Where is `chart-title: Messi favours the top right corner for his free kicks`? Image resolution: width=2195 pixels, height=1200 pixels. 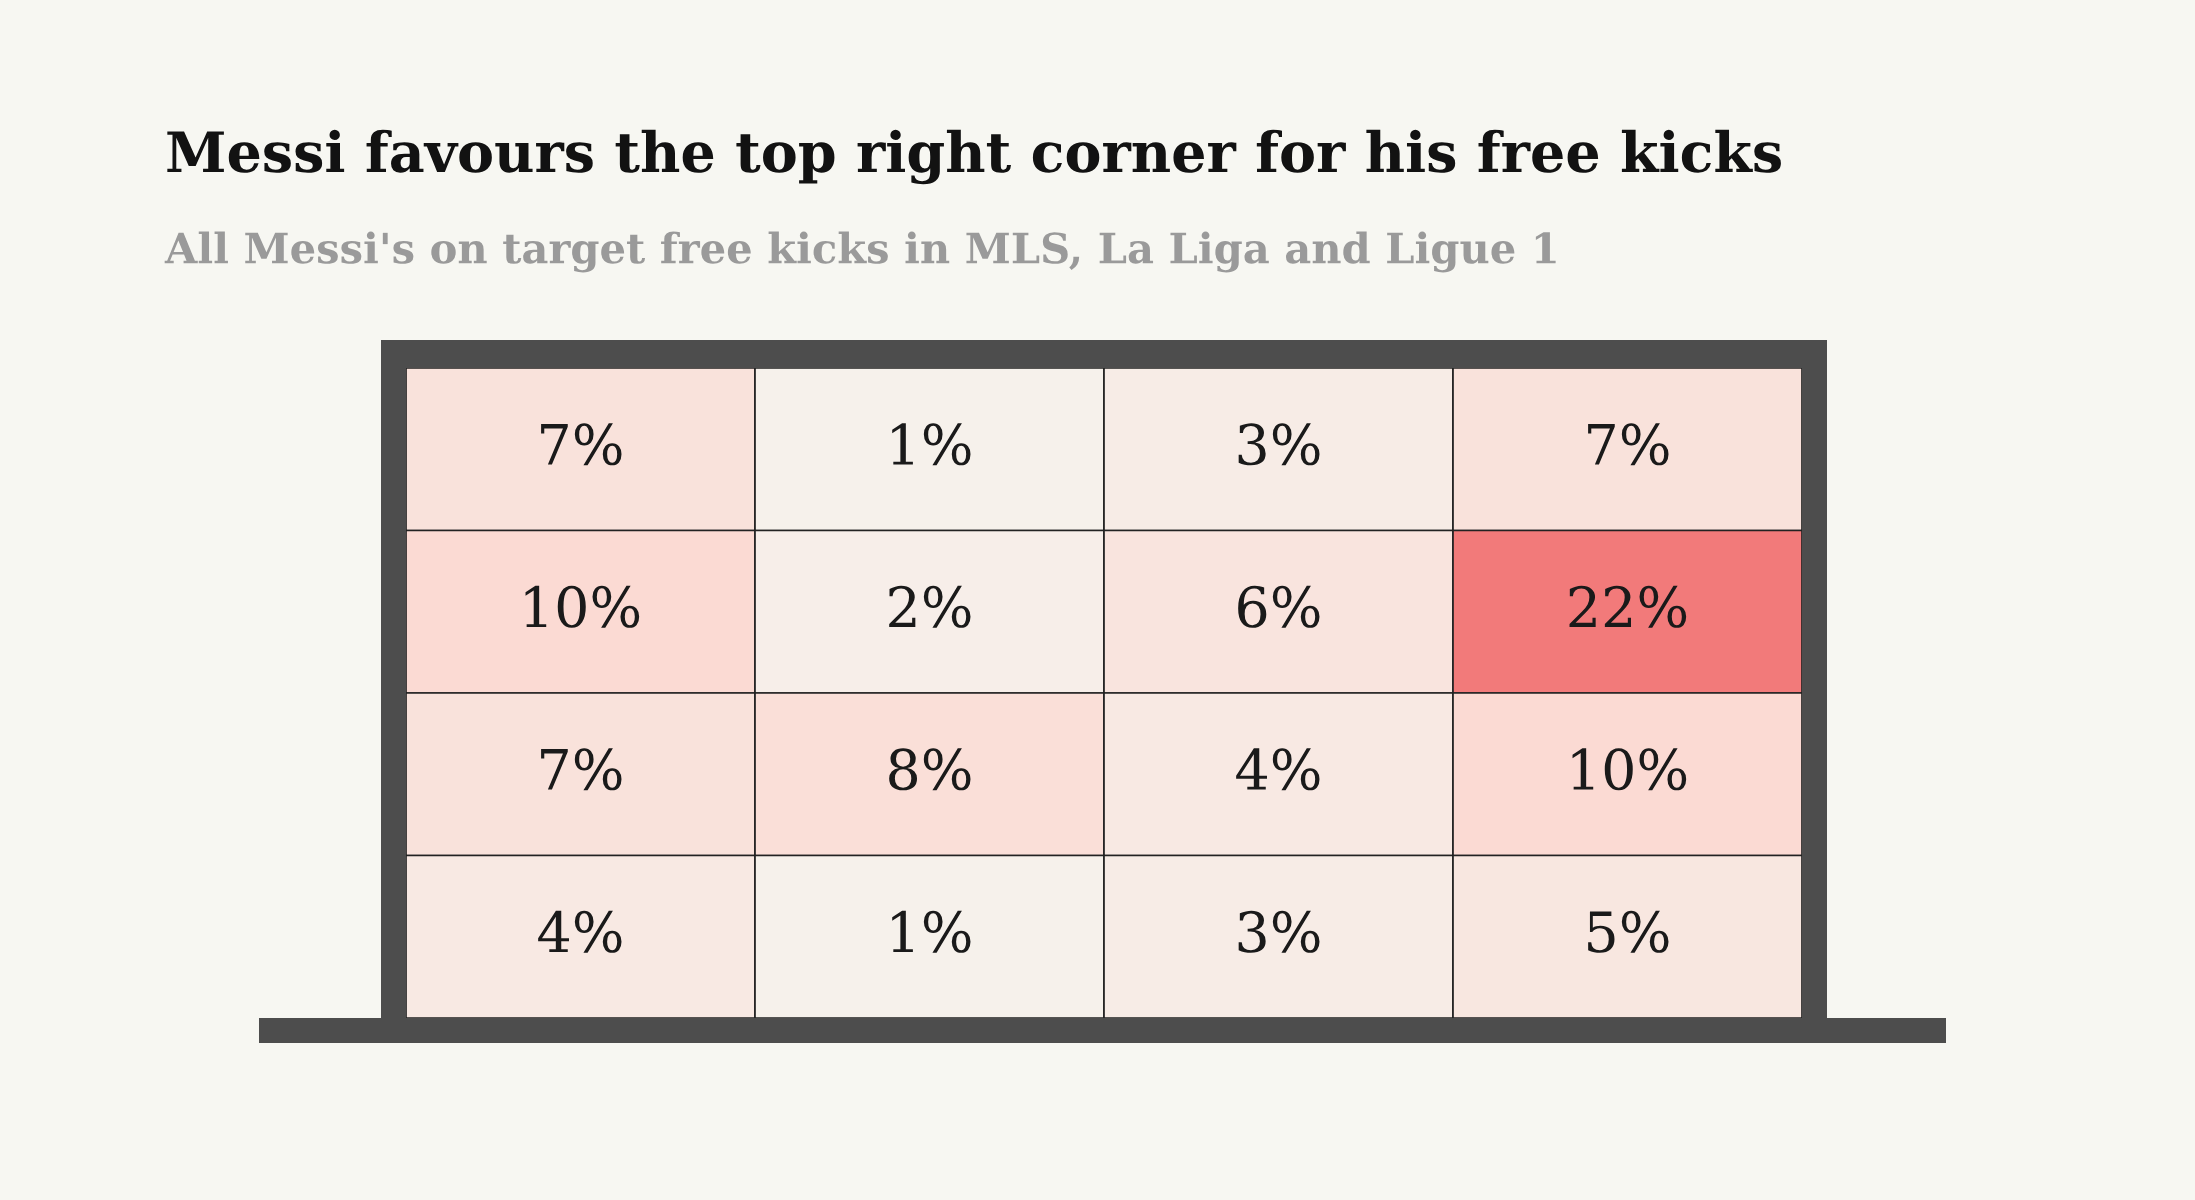
chart-title: Messi favours the top right corner for his free kicks is located at coordinates (974, 157).